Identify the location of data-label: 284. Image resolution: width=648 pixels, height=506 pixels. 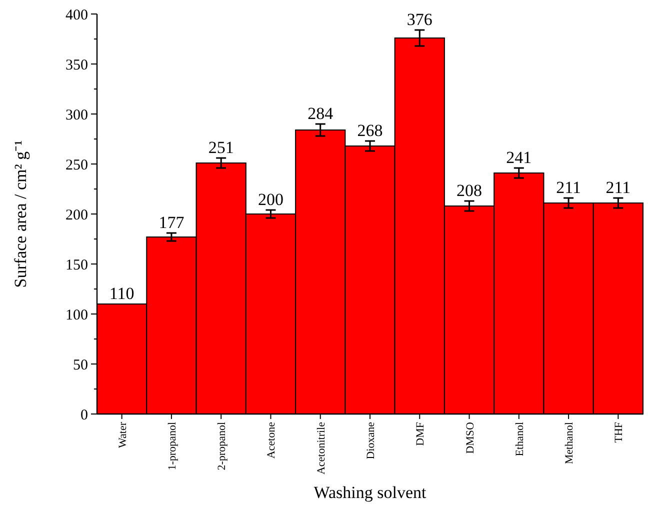
(321, 113).